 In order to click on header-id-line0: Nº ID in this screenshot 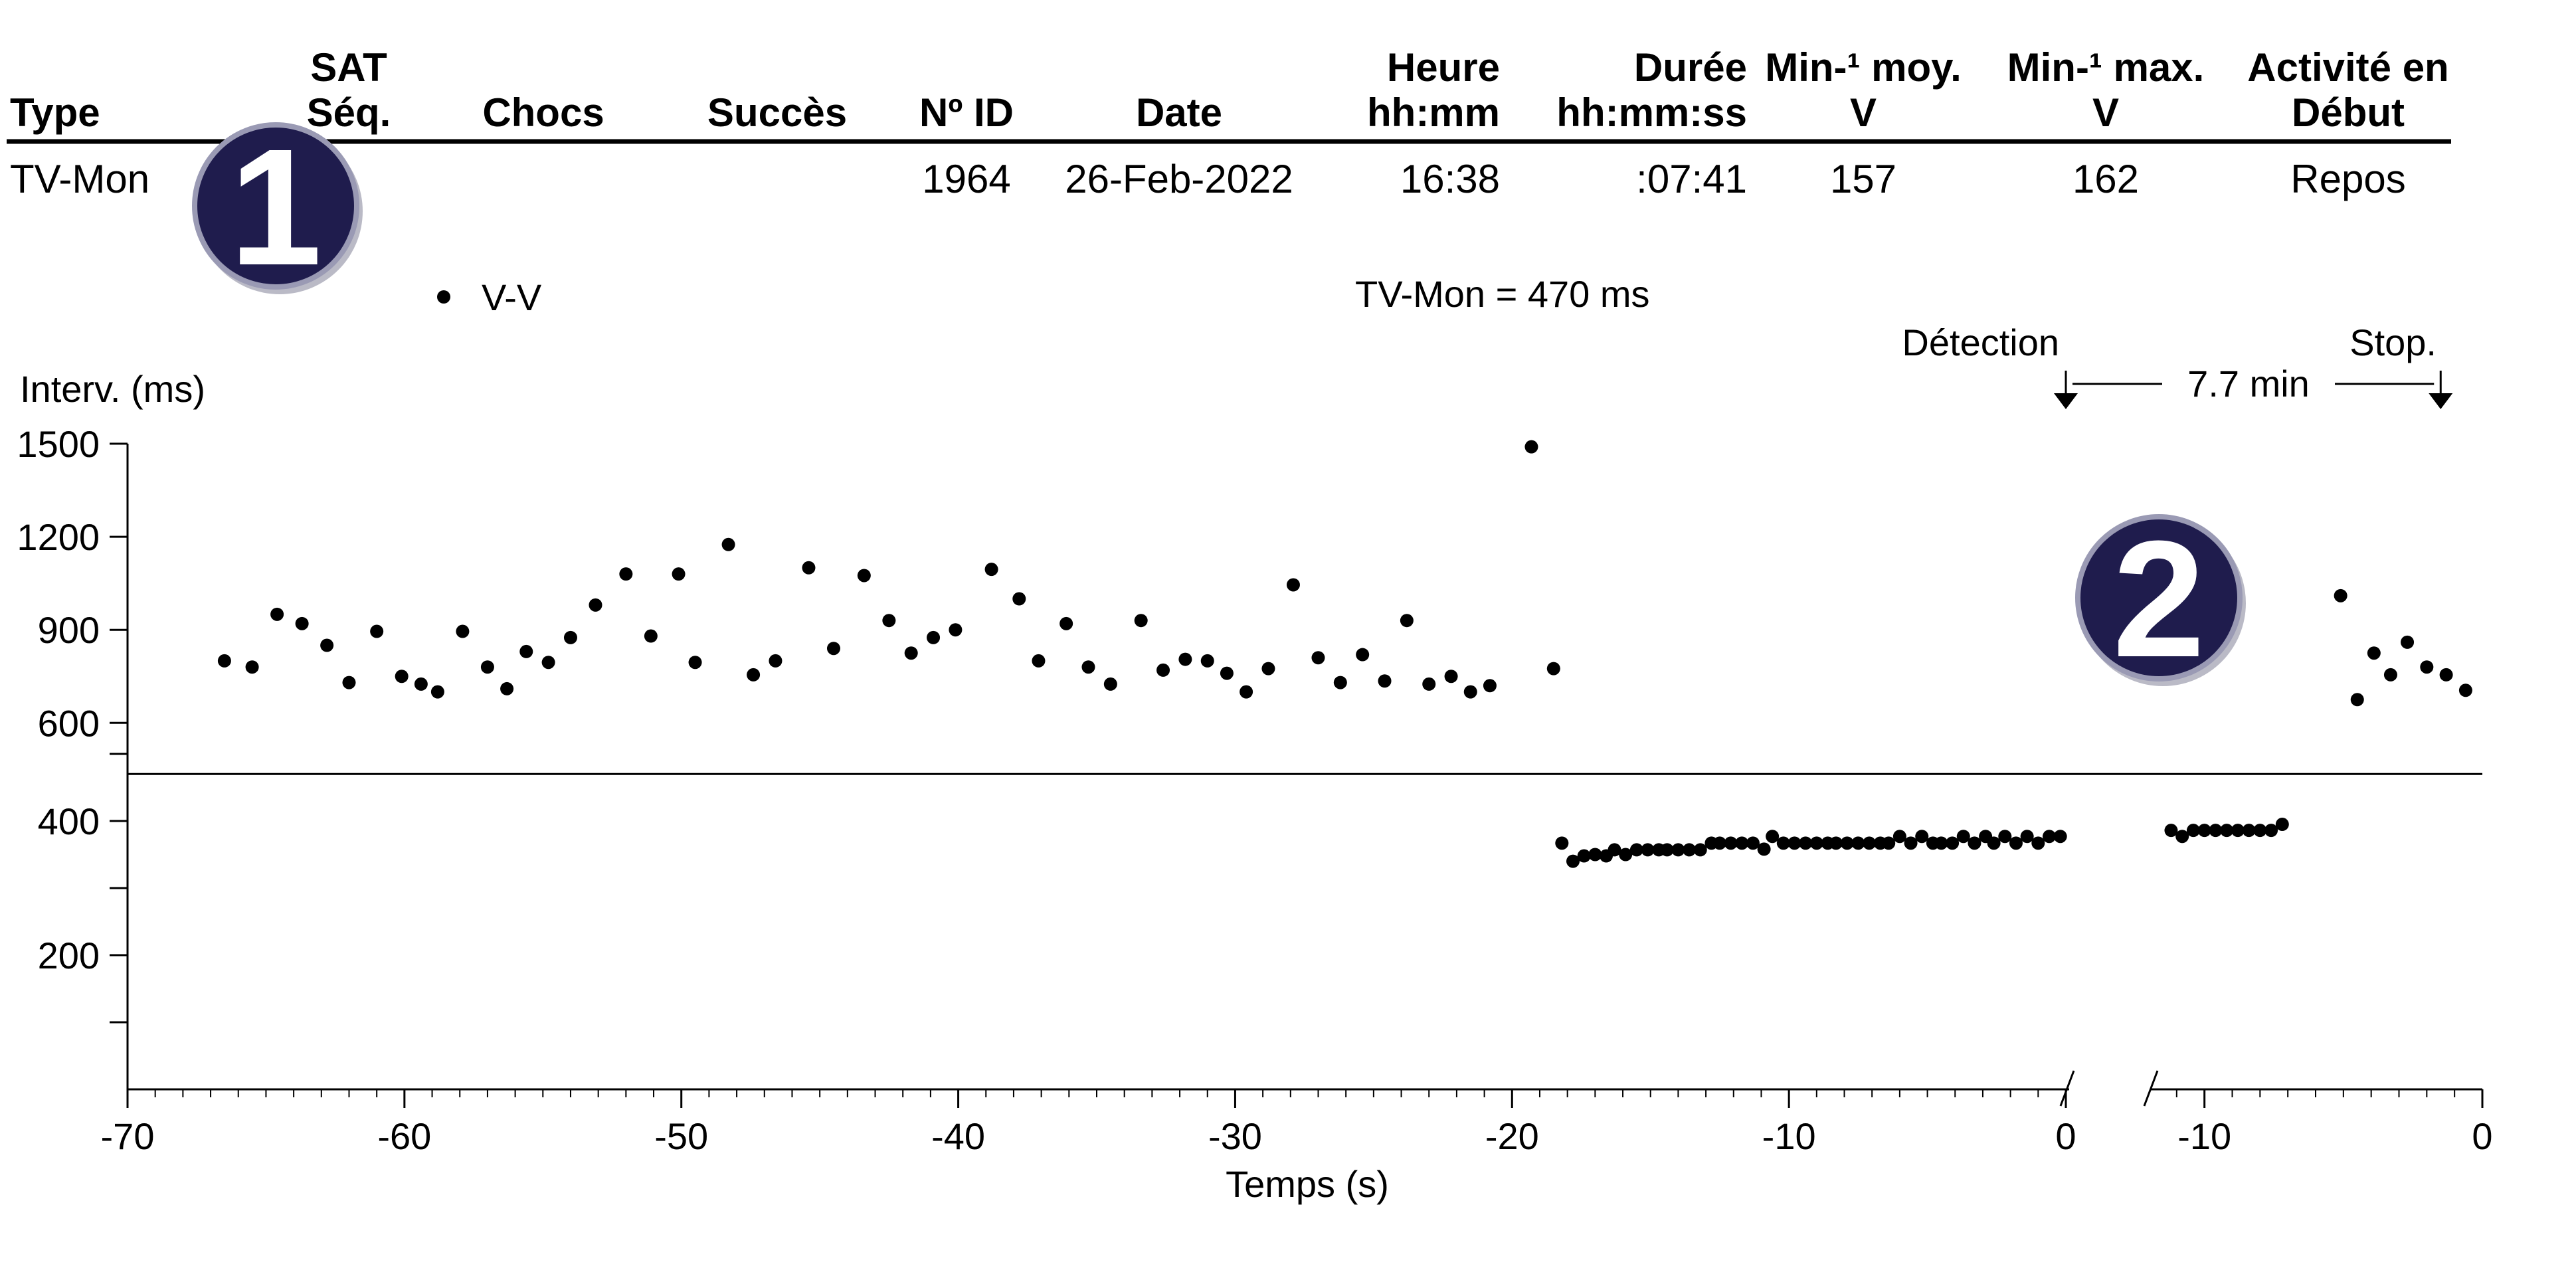, I will do `click(966, 112)`.